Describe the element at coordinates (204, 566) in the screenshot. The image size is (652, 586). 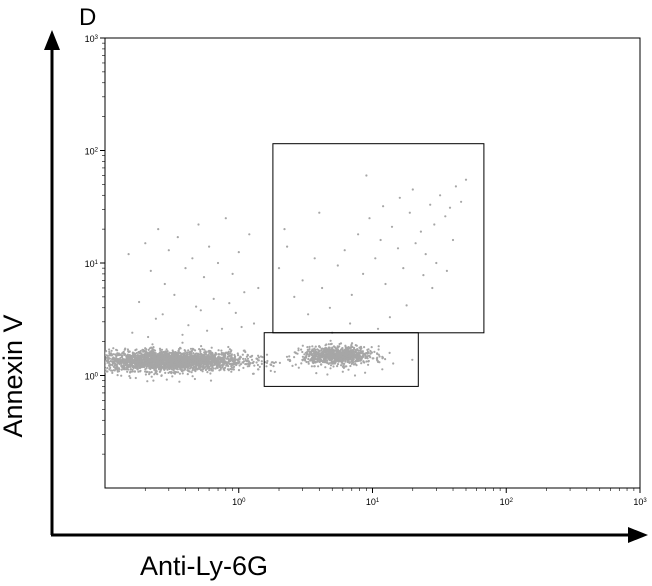
I see `x-axis-label: Anti-Ly-6G` at that location.